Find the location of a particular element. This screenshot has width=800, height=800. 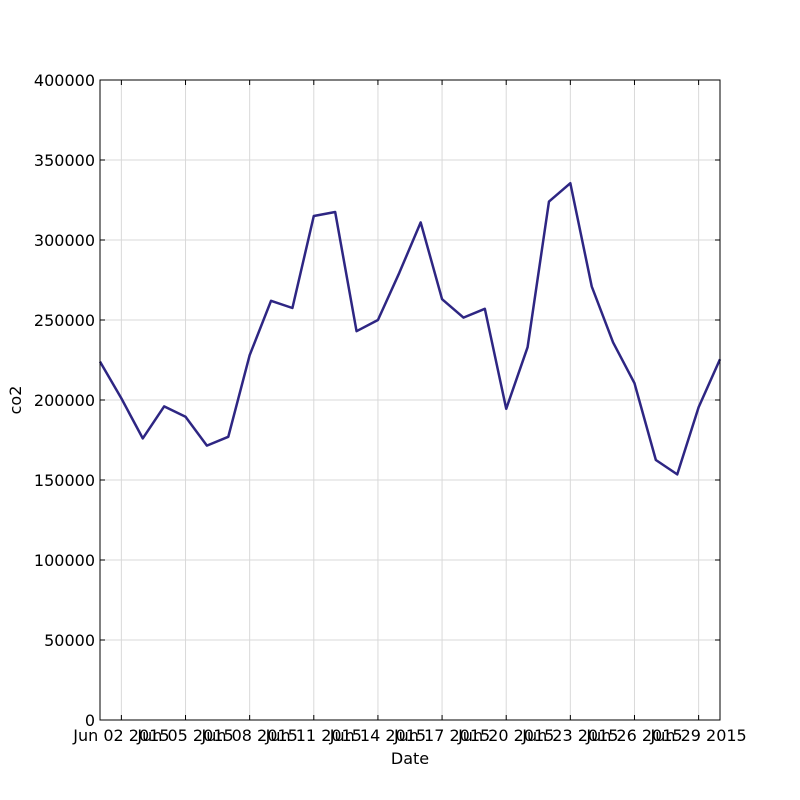

y-tick-label: 0 is located at coordinates (90, 720).